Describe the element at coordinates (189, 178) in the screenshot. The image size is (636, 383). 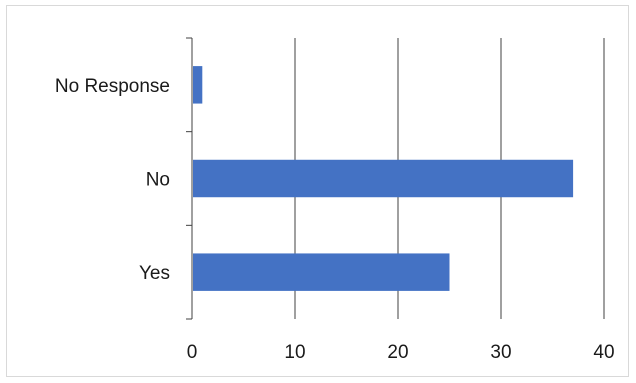
I see `y-axis` at that location.